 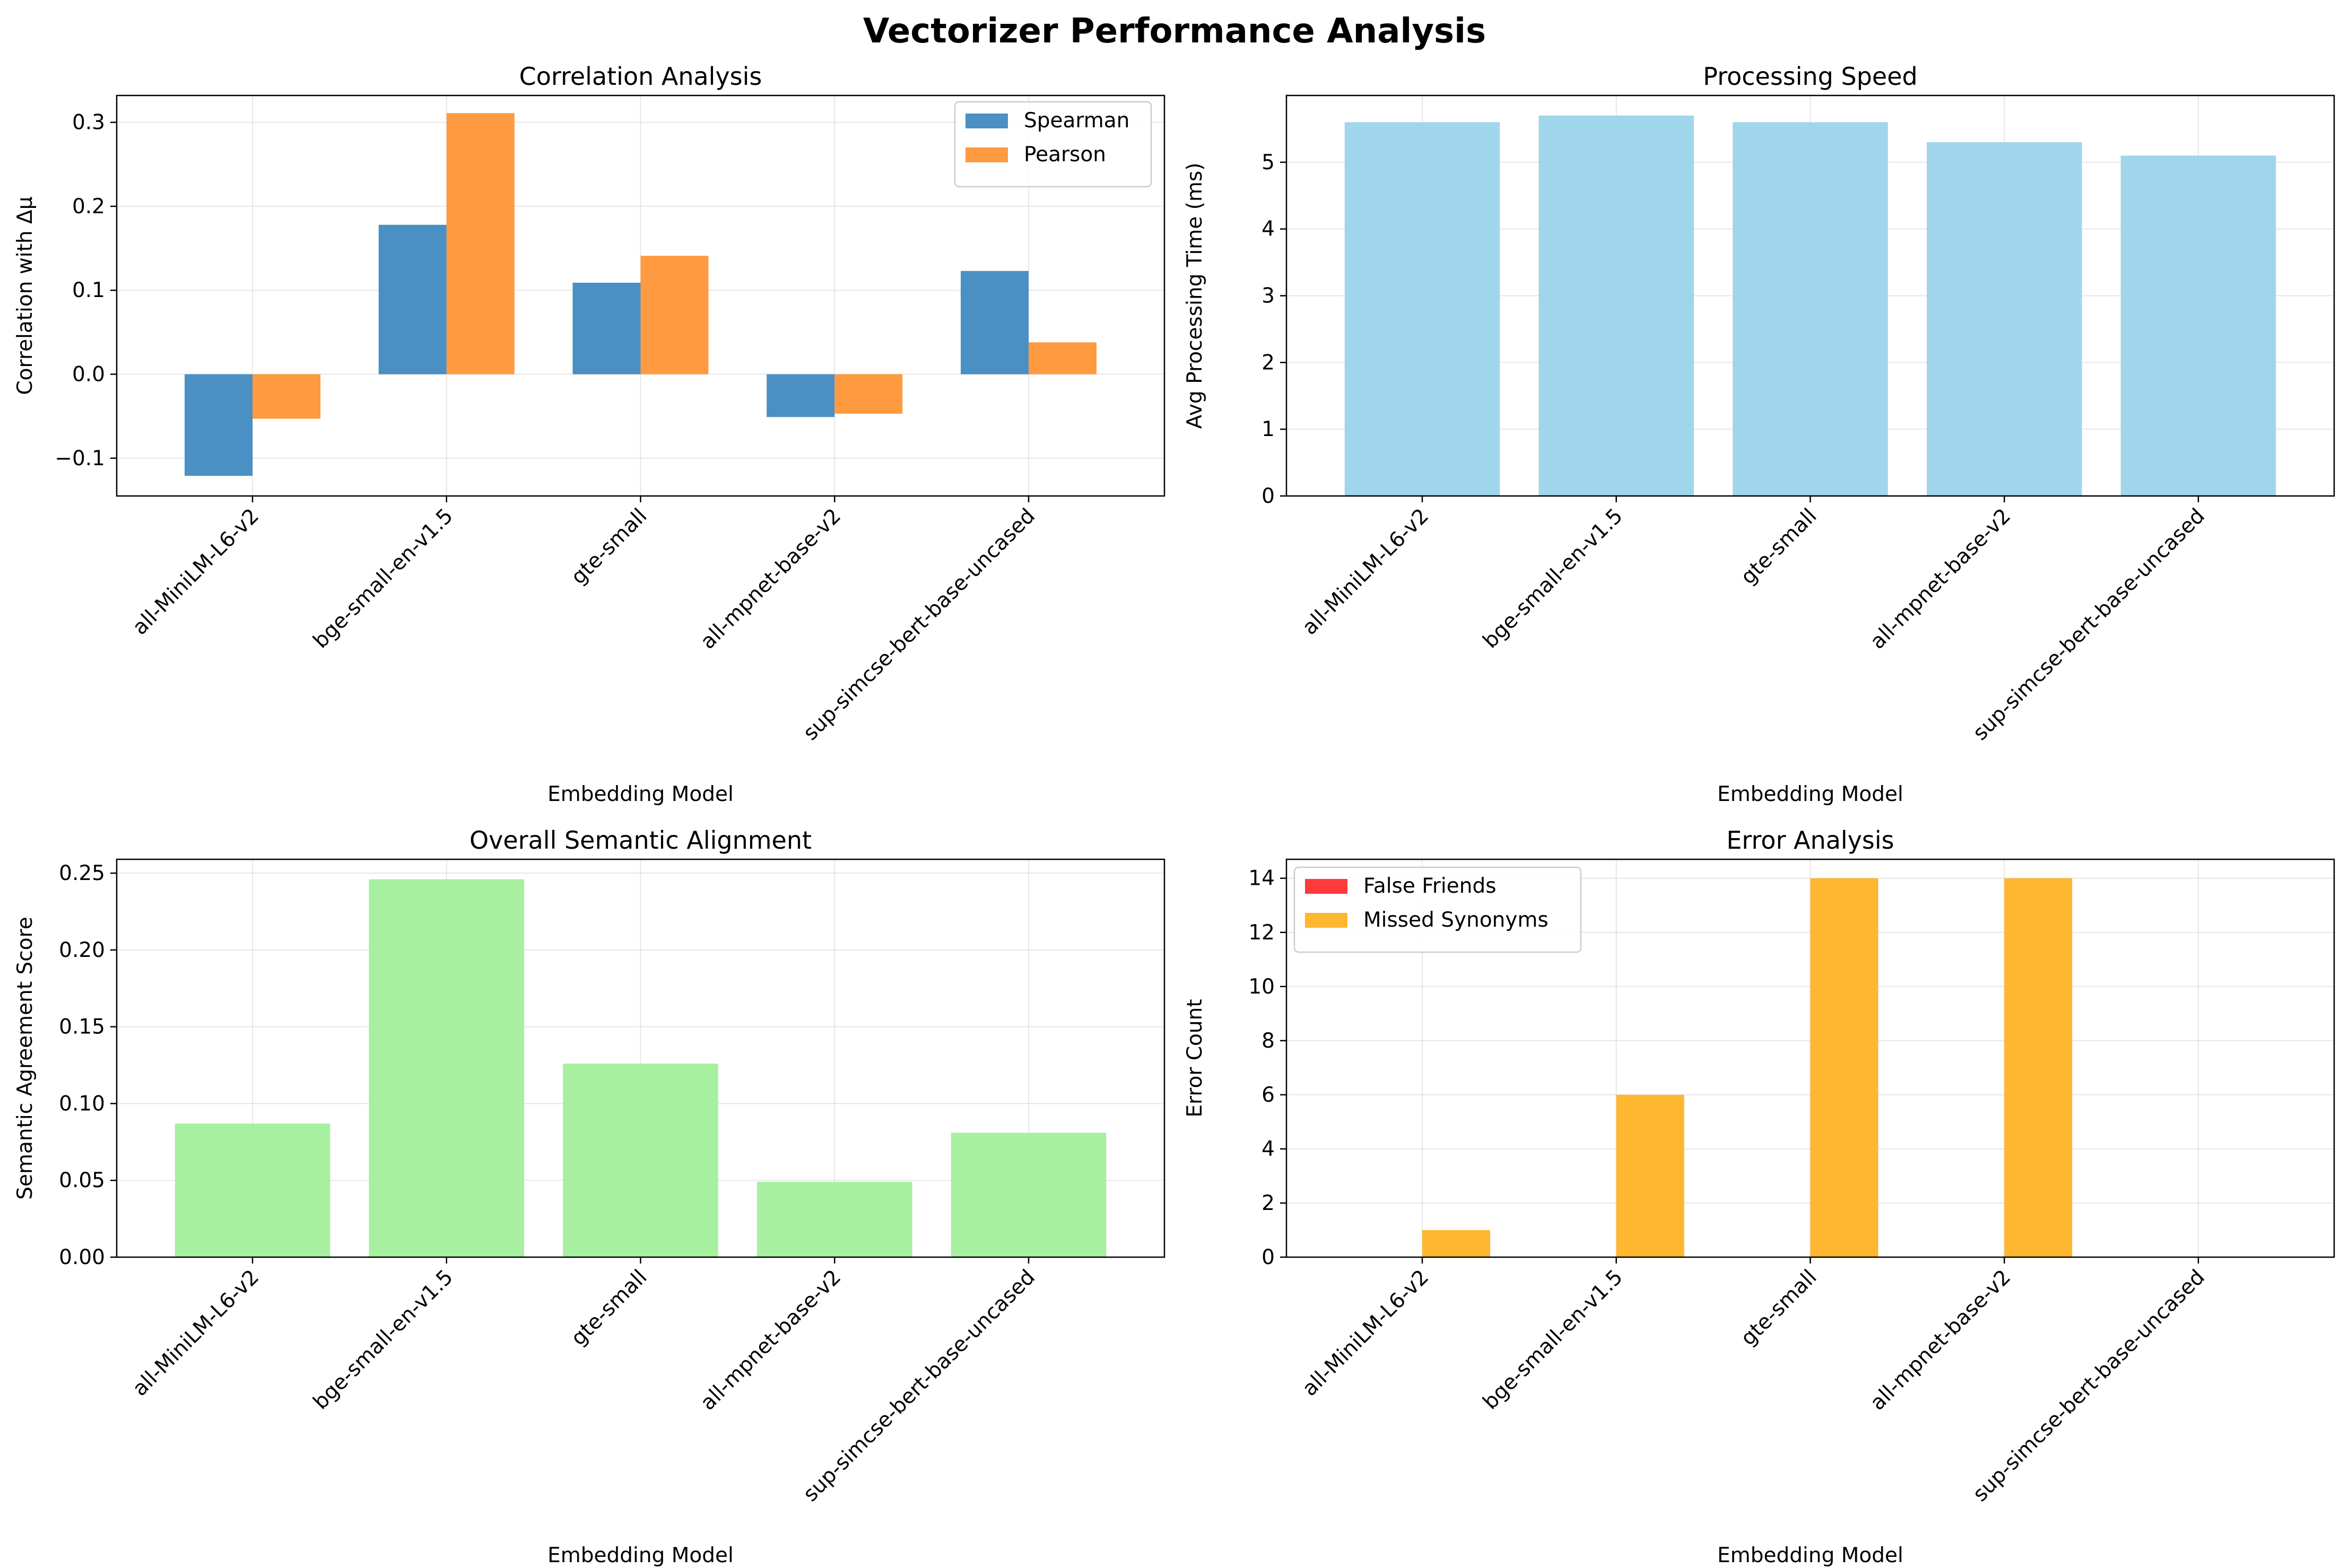 I want to click on bar-spearman-all-mpnet-base-v2, so click(x=801, y=395).